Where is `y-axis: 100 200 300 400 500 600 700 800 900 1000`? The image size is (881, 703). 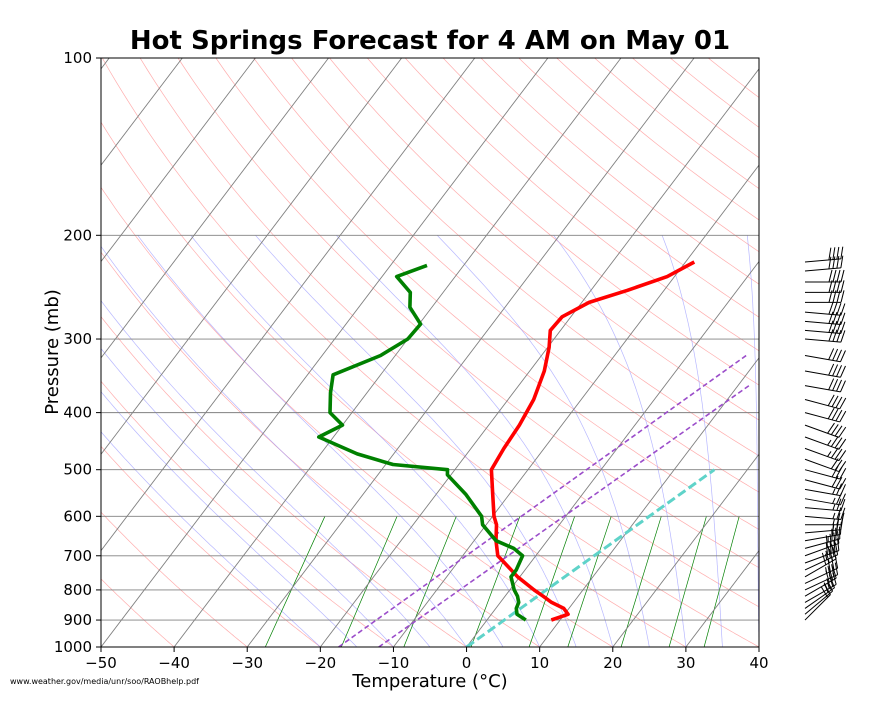 y-axis: 100 200 300 400 500 600 700 800 900 1000 is located at coordinates (77, 352).